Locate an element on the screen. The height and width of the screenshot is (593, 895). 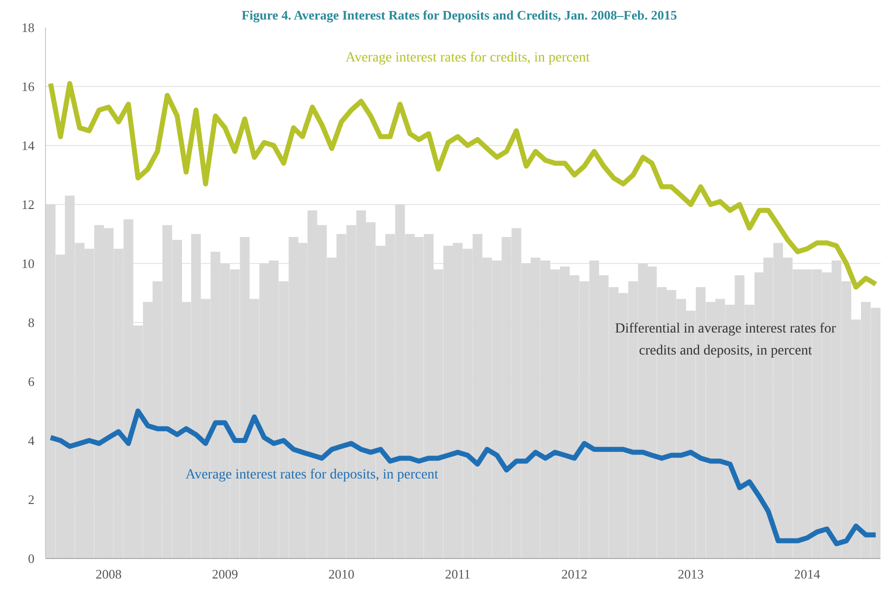
series-label: Average interest rates for deposits, in percent is located at coordinates (312, 475).